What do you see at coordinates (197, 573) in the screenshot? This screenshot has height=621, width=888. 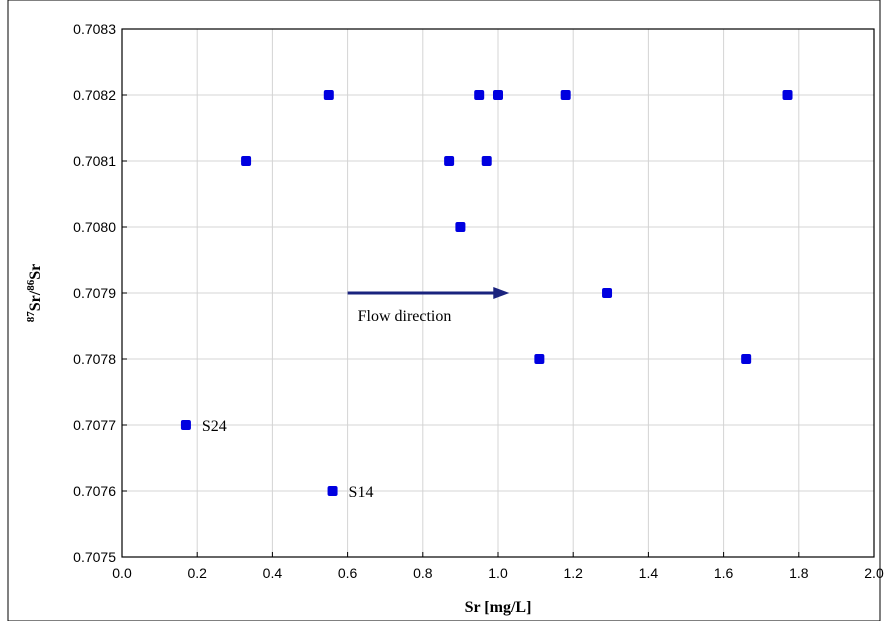 I see `x-tick-label: 0.2` at bounding box center [197, 573].